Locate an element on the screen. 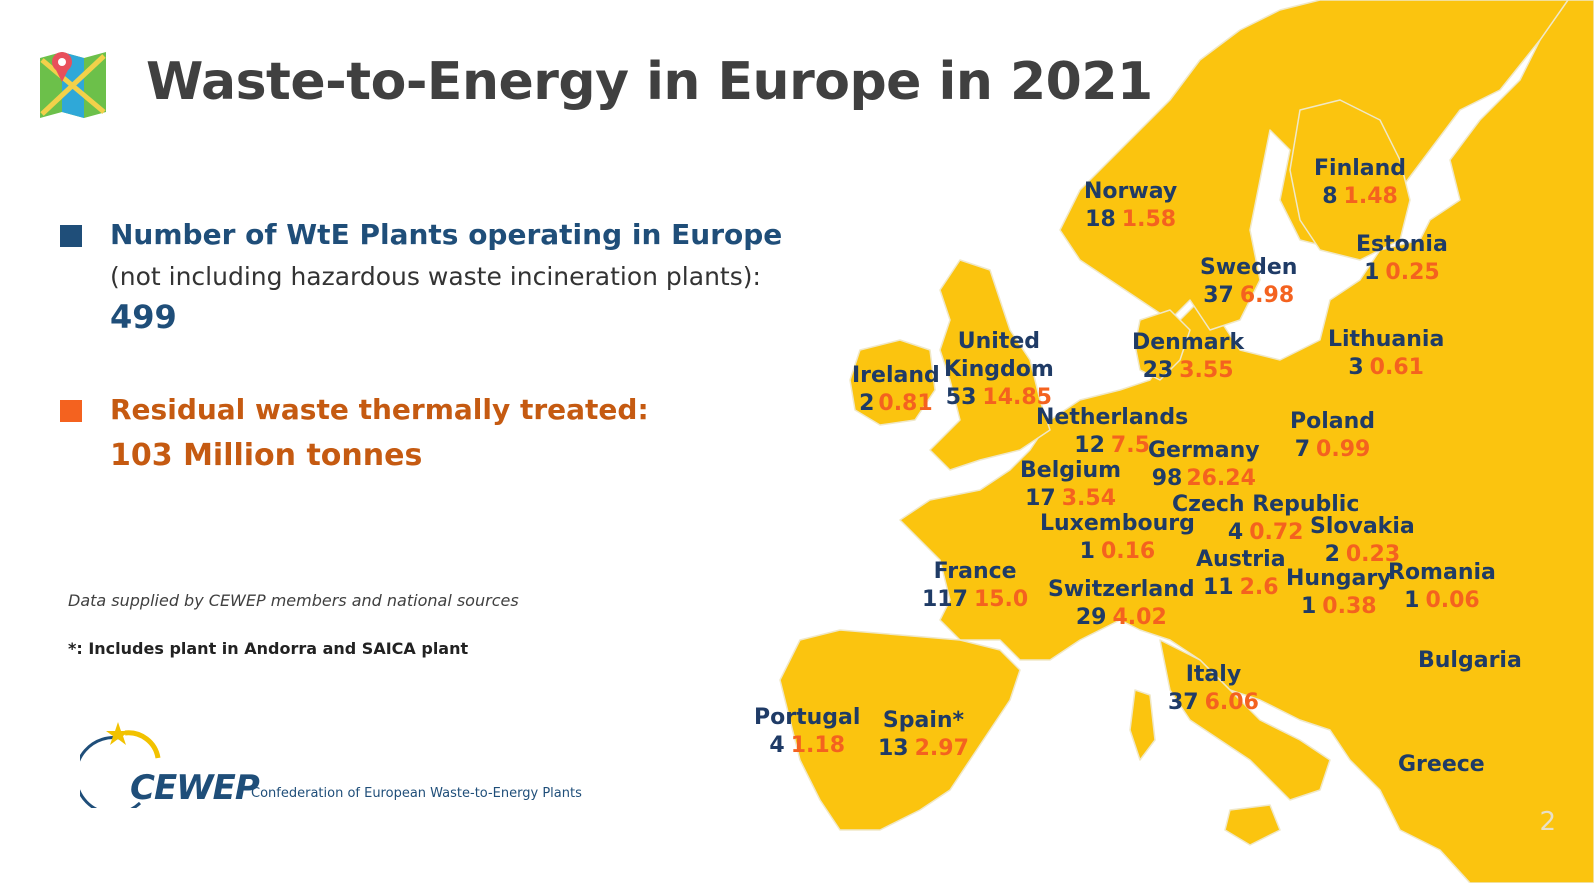  country-switzerland: Switzerland 29 4.02 is located at coordinates (1121, 603).